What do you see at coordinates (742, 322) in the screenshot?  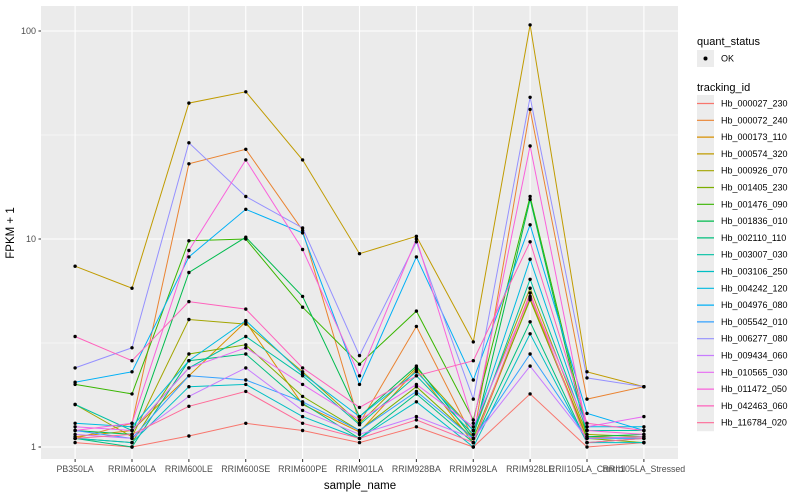 I see `legend-item-Hb_005542_010: Hb_005542_010` at bounding box center [742, 322].